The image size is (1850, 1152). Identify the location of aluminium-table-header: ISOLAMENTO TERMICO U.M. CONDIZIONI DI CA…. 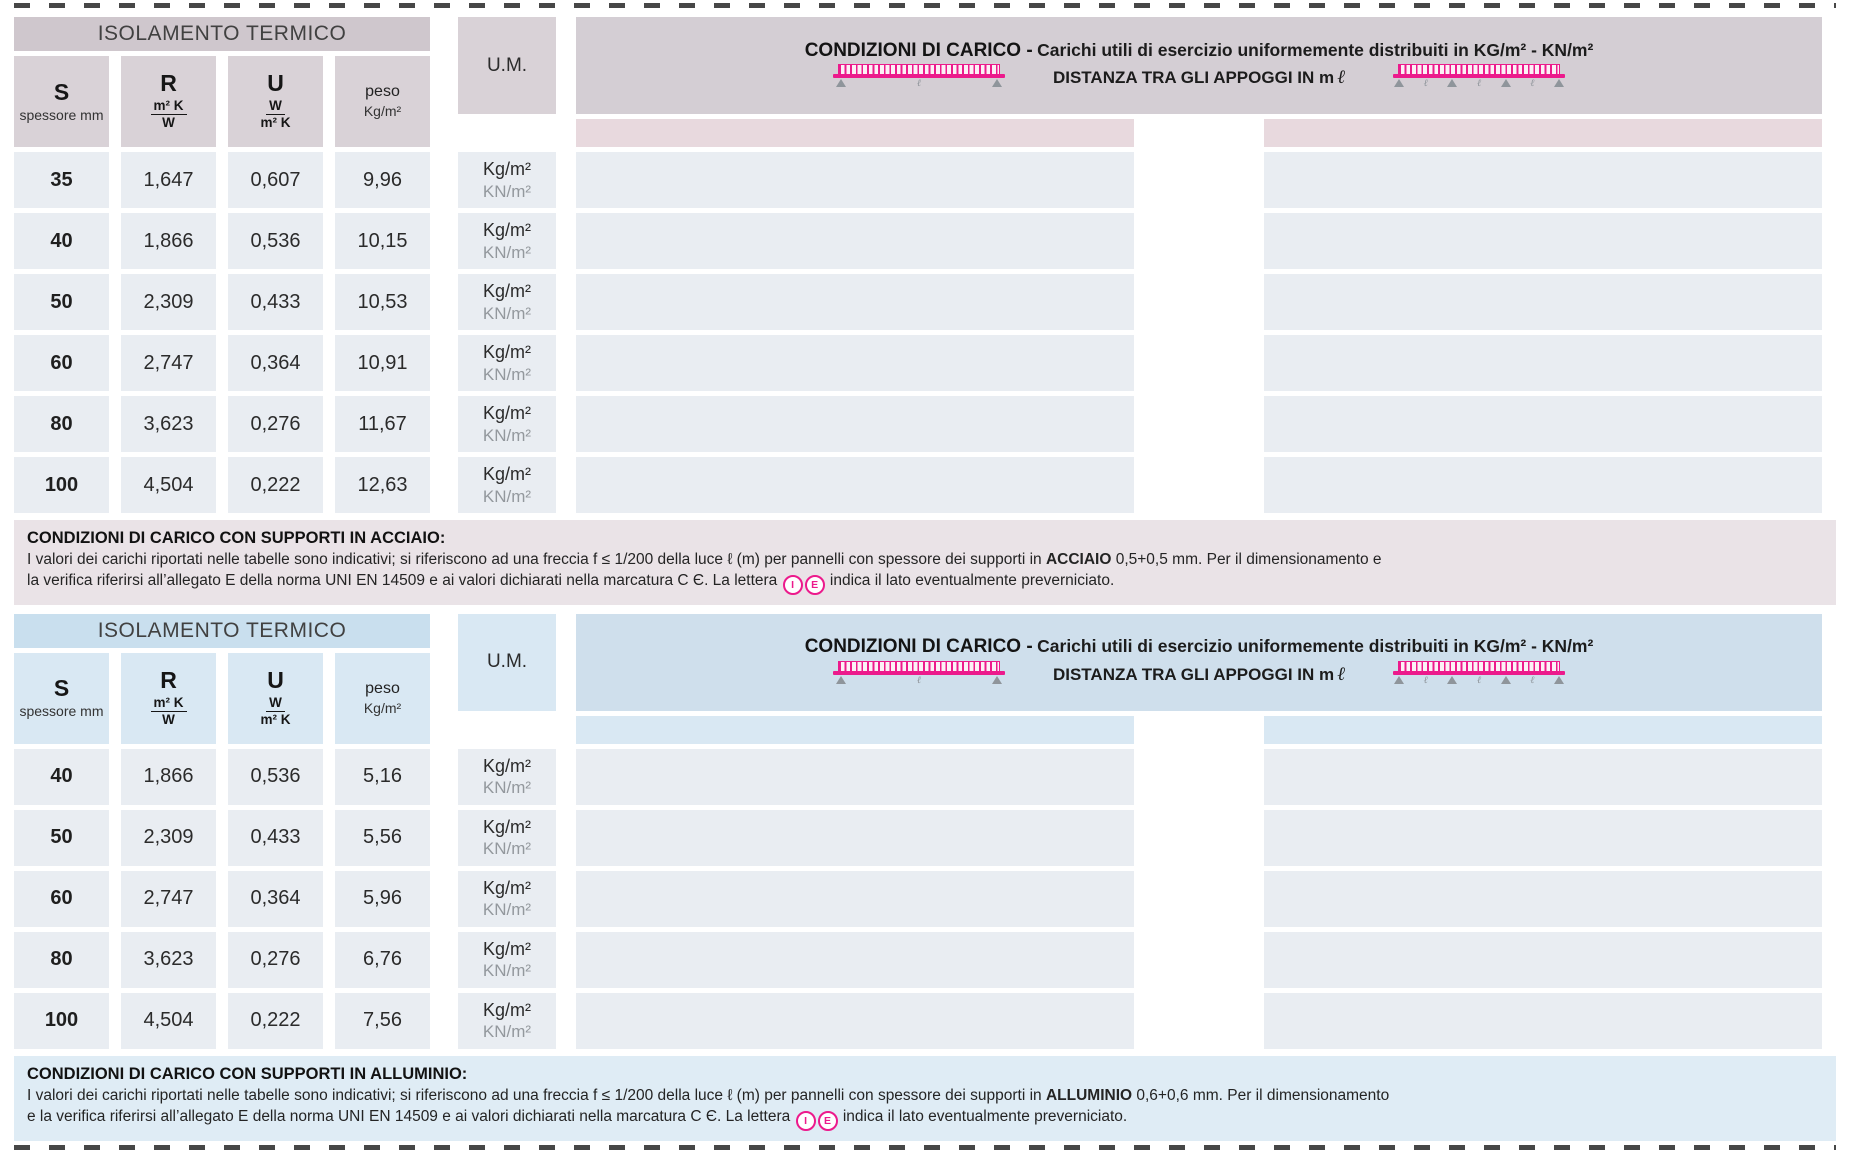
(925, 678).